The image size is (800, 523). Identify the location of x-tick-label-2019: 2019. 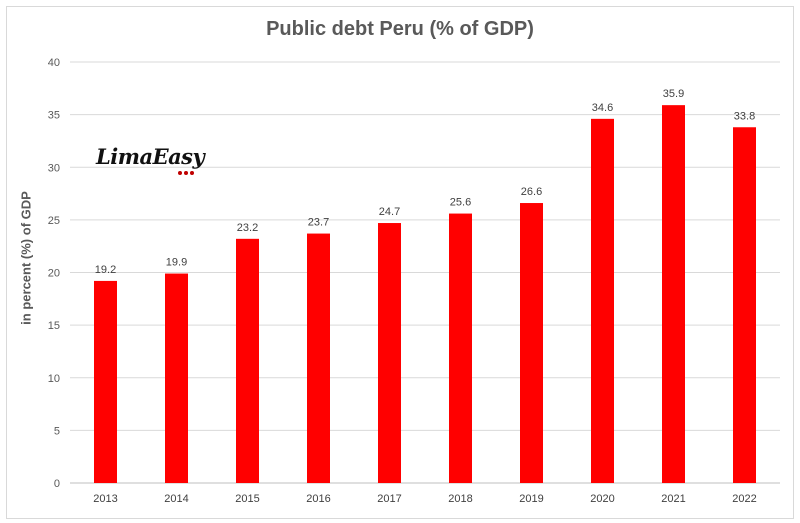
(531, 499).